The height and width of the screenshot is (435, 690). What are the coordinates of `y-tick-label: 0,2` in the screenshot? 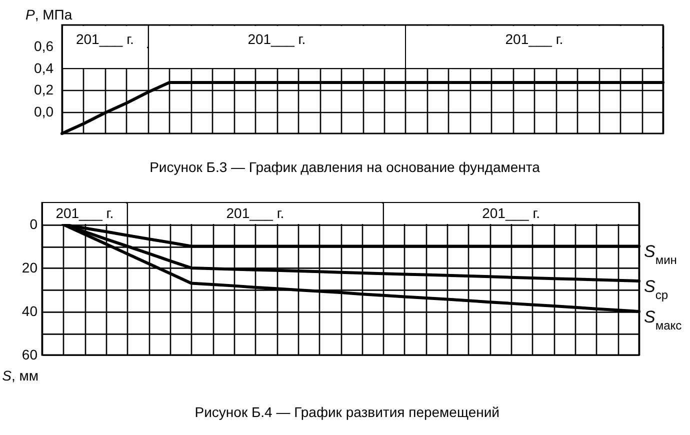 It's located at (44, 90).